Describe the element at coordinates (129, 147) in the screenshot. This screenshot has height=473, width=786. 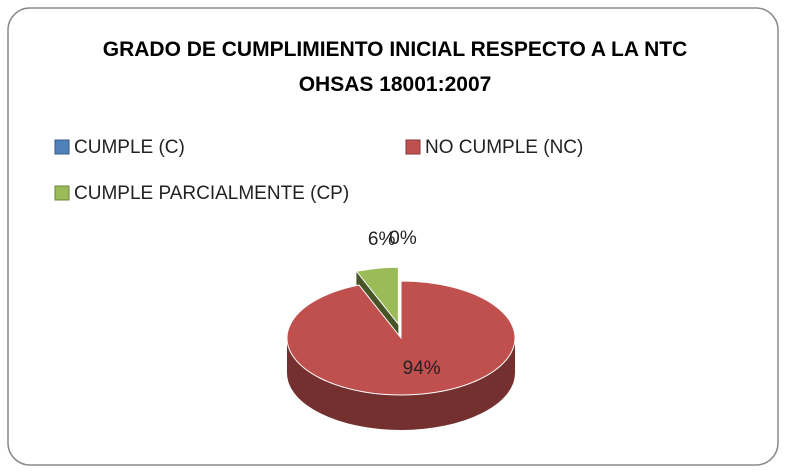
I see `legend-label: CUMPLE (C)` at that location.